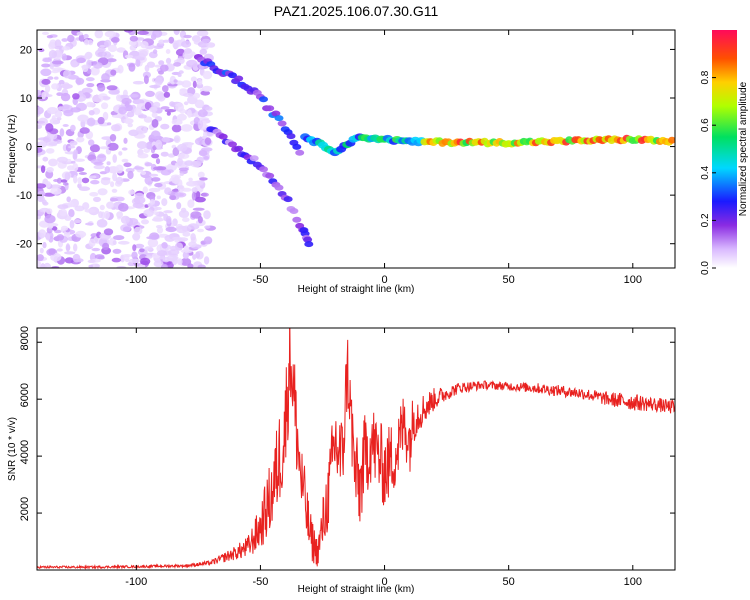 The height and width of the screenshot is (600, 750). Describe the element at coordinates (25, 338) in the screenshot. I see `snr-y-tick-label: 8000` at that location.